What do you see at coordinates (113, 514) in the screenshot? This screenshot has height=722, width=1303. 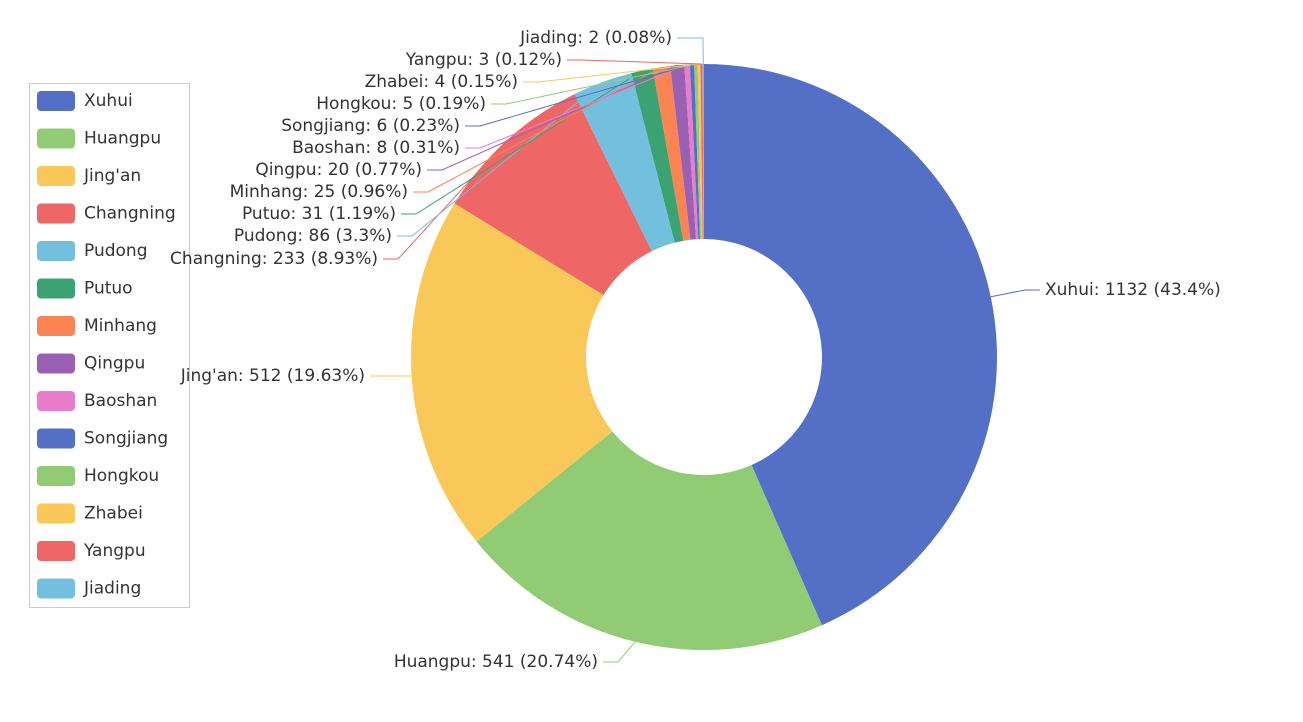 I see `legend-label: Zhabei` at bounding box center [113, 514].